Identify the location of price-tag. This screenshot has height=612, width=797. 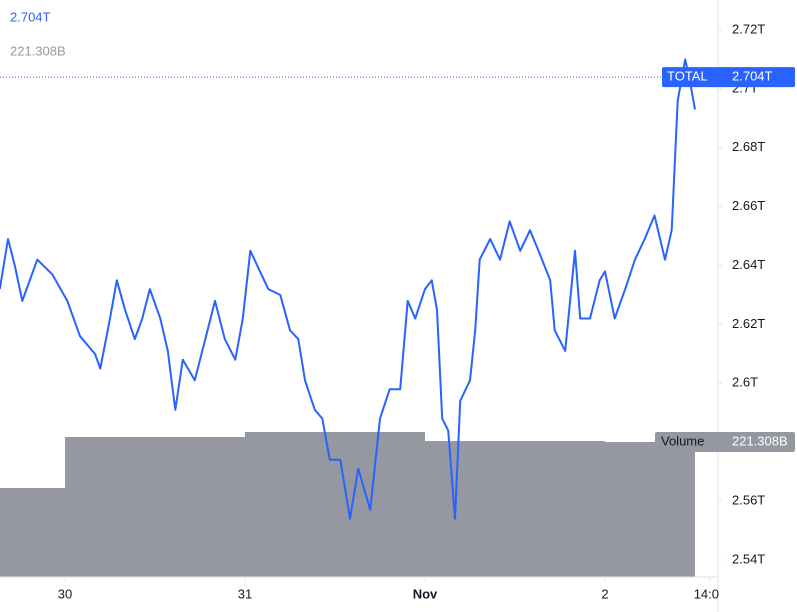
(728, 77).